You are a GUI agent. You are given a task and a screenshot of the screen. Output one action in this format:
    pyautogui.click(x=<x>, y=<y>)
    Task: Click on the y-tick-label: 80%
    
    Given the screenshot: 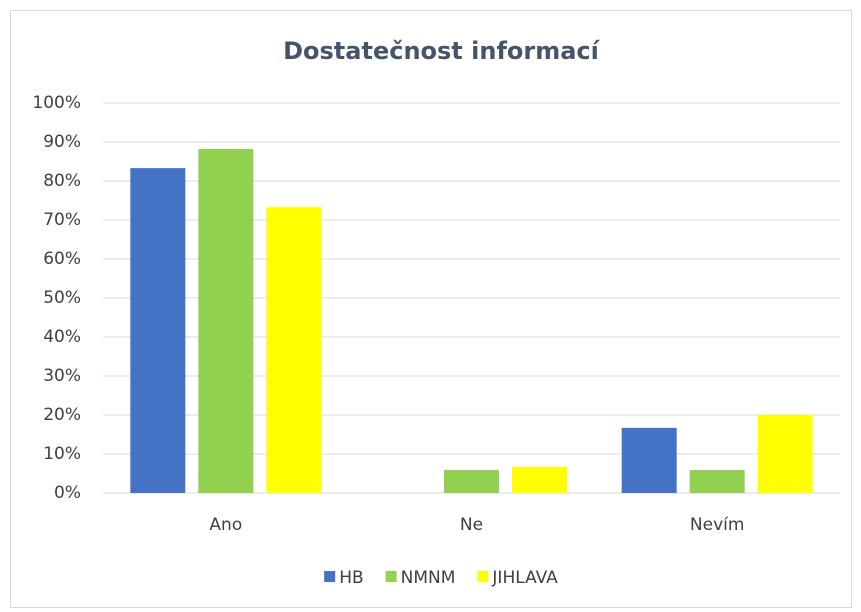 What is the action you would take?
    pyautogui.click(x=62, y=181)
    